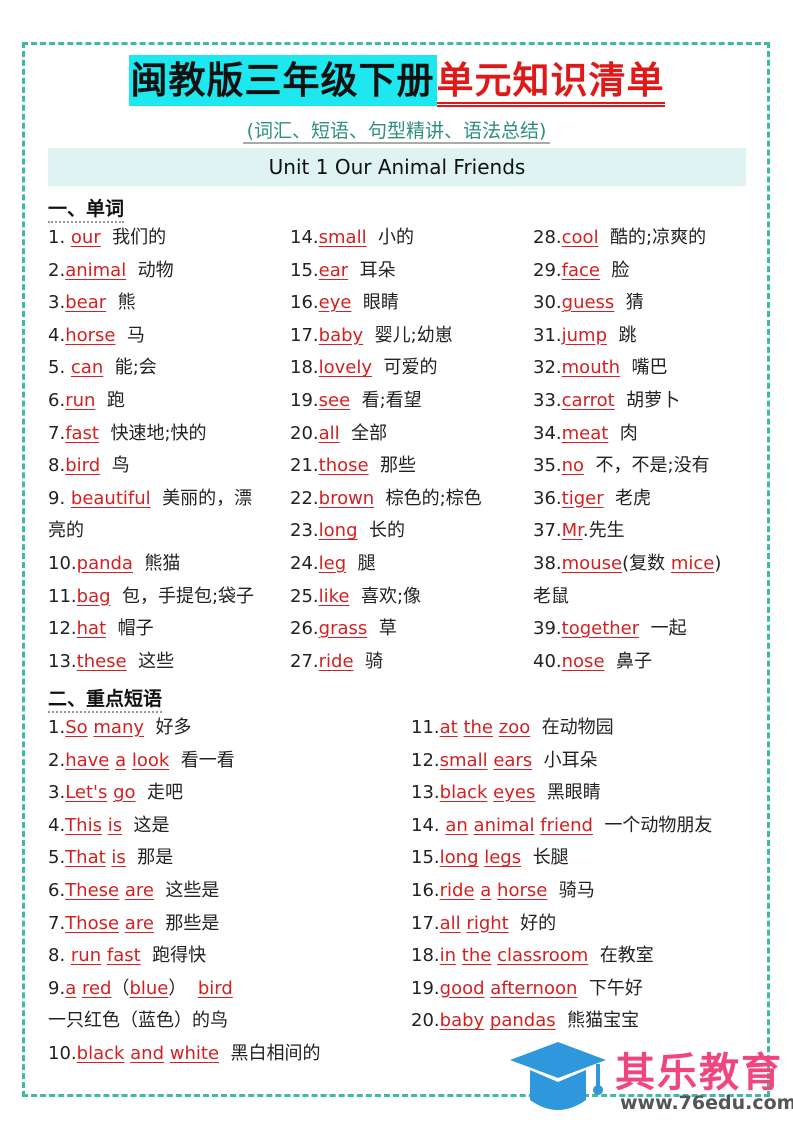 The width and height of the screenshot is (793, 1122). What do you see at coordinates (304, 596) in the screenshot?
I see `item-text: 25.` at bounding box center [304, 596].